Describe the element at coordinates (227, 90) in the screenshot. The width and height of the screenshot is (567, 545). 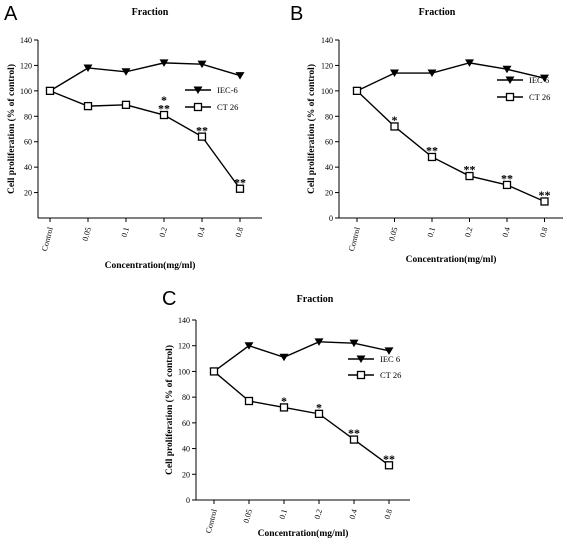
I see `legend-label: IEC-6` at that location.